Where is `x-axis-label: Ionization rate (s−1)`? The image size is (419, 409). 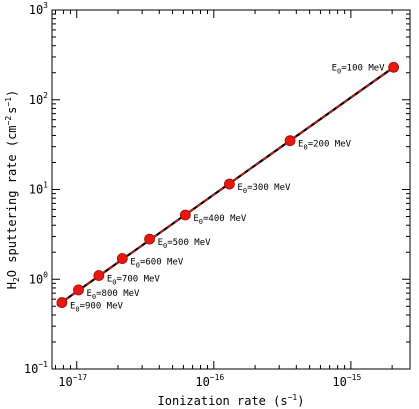
x-axis-label: Ionization rate (s−1) is located at coordinates (231, 400).